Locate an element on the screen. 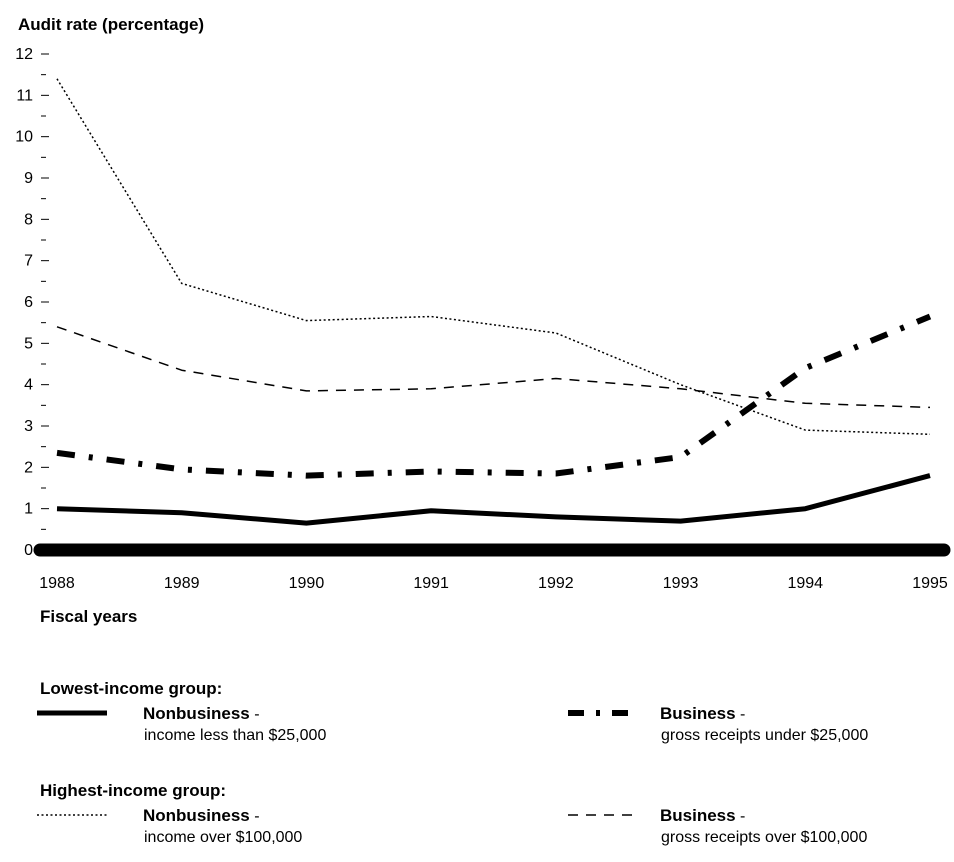  y-tick-label: 5 is located at coordinates (28, 343).